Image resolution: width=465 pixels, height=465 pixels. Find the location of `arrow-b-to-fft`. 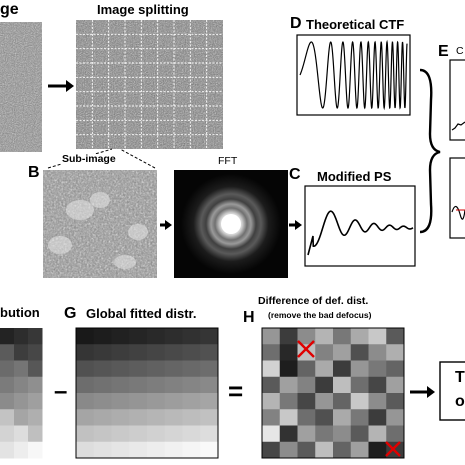

arrow-b-to-fft is located at coordinates (166, 225).